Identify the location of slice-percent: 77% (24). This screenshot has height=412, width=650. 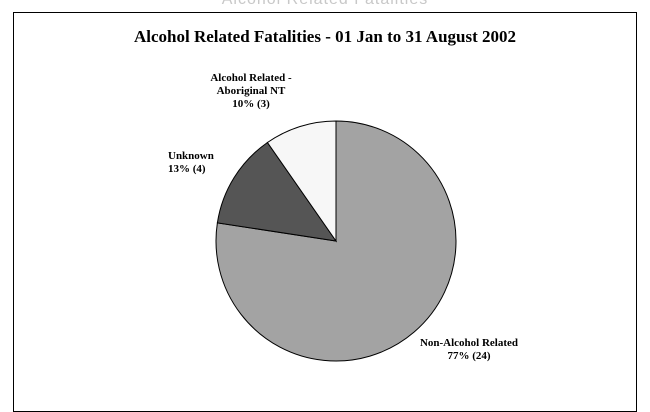
(469, 356).